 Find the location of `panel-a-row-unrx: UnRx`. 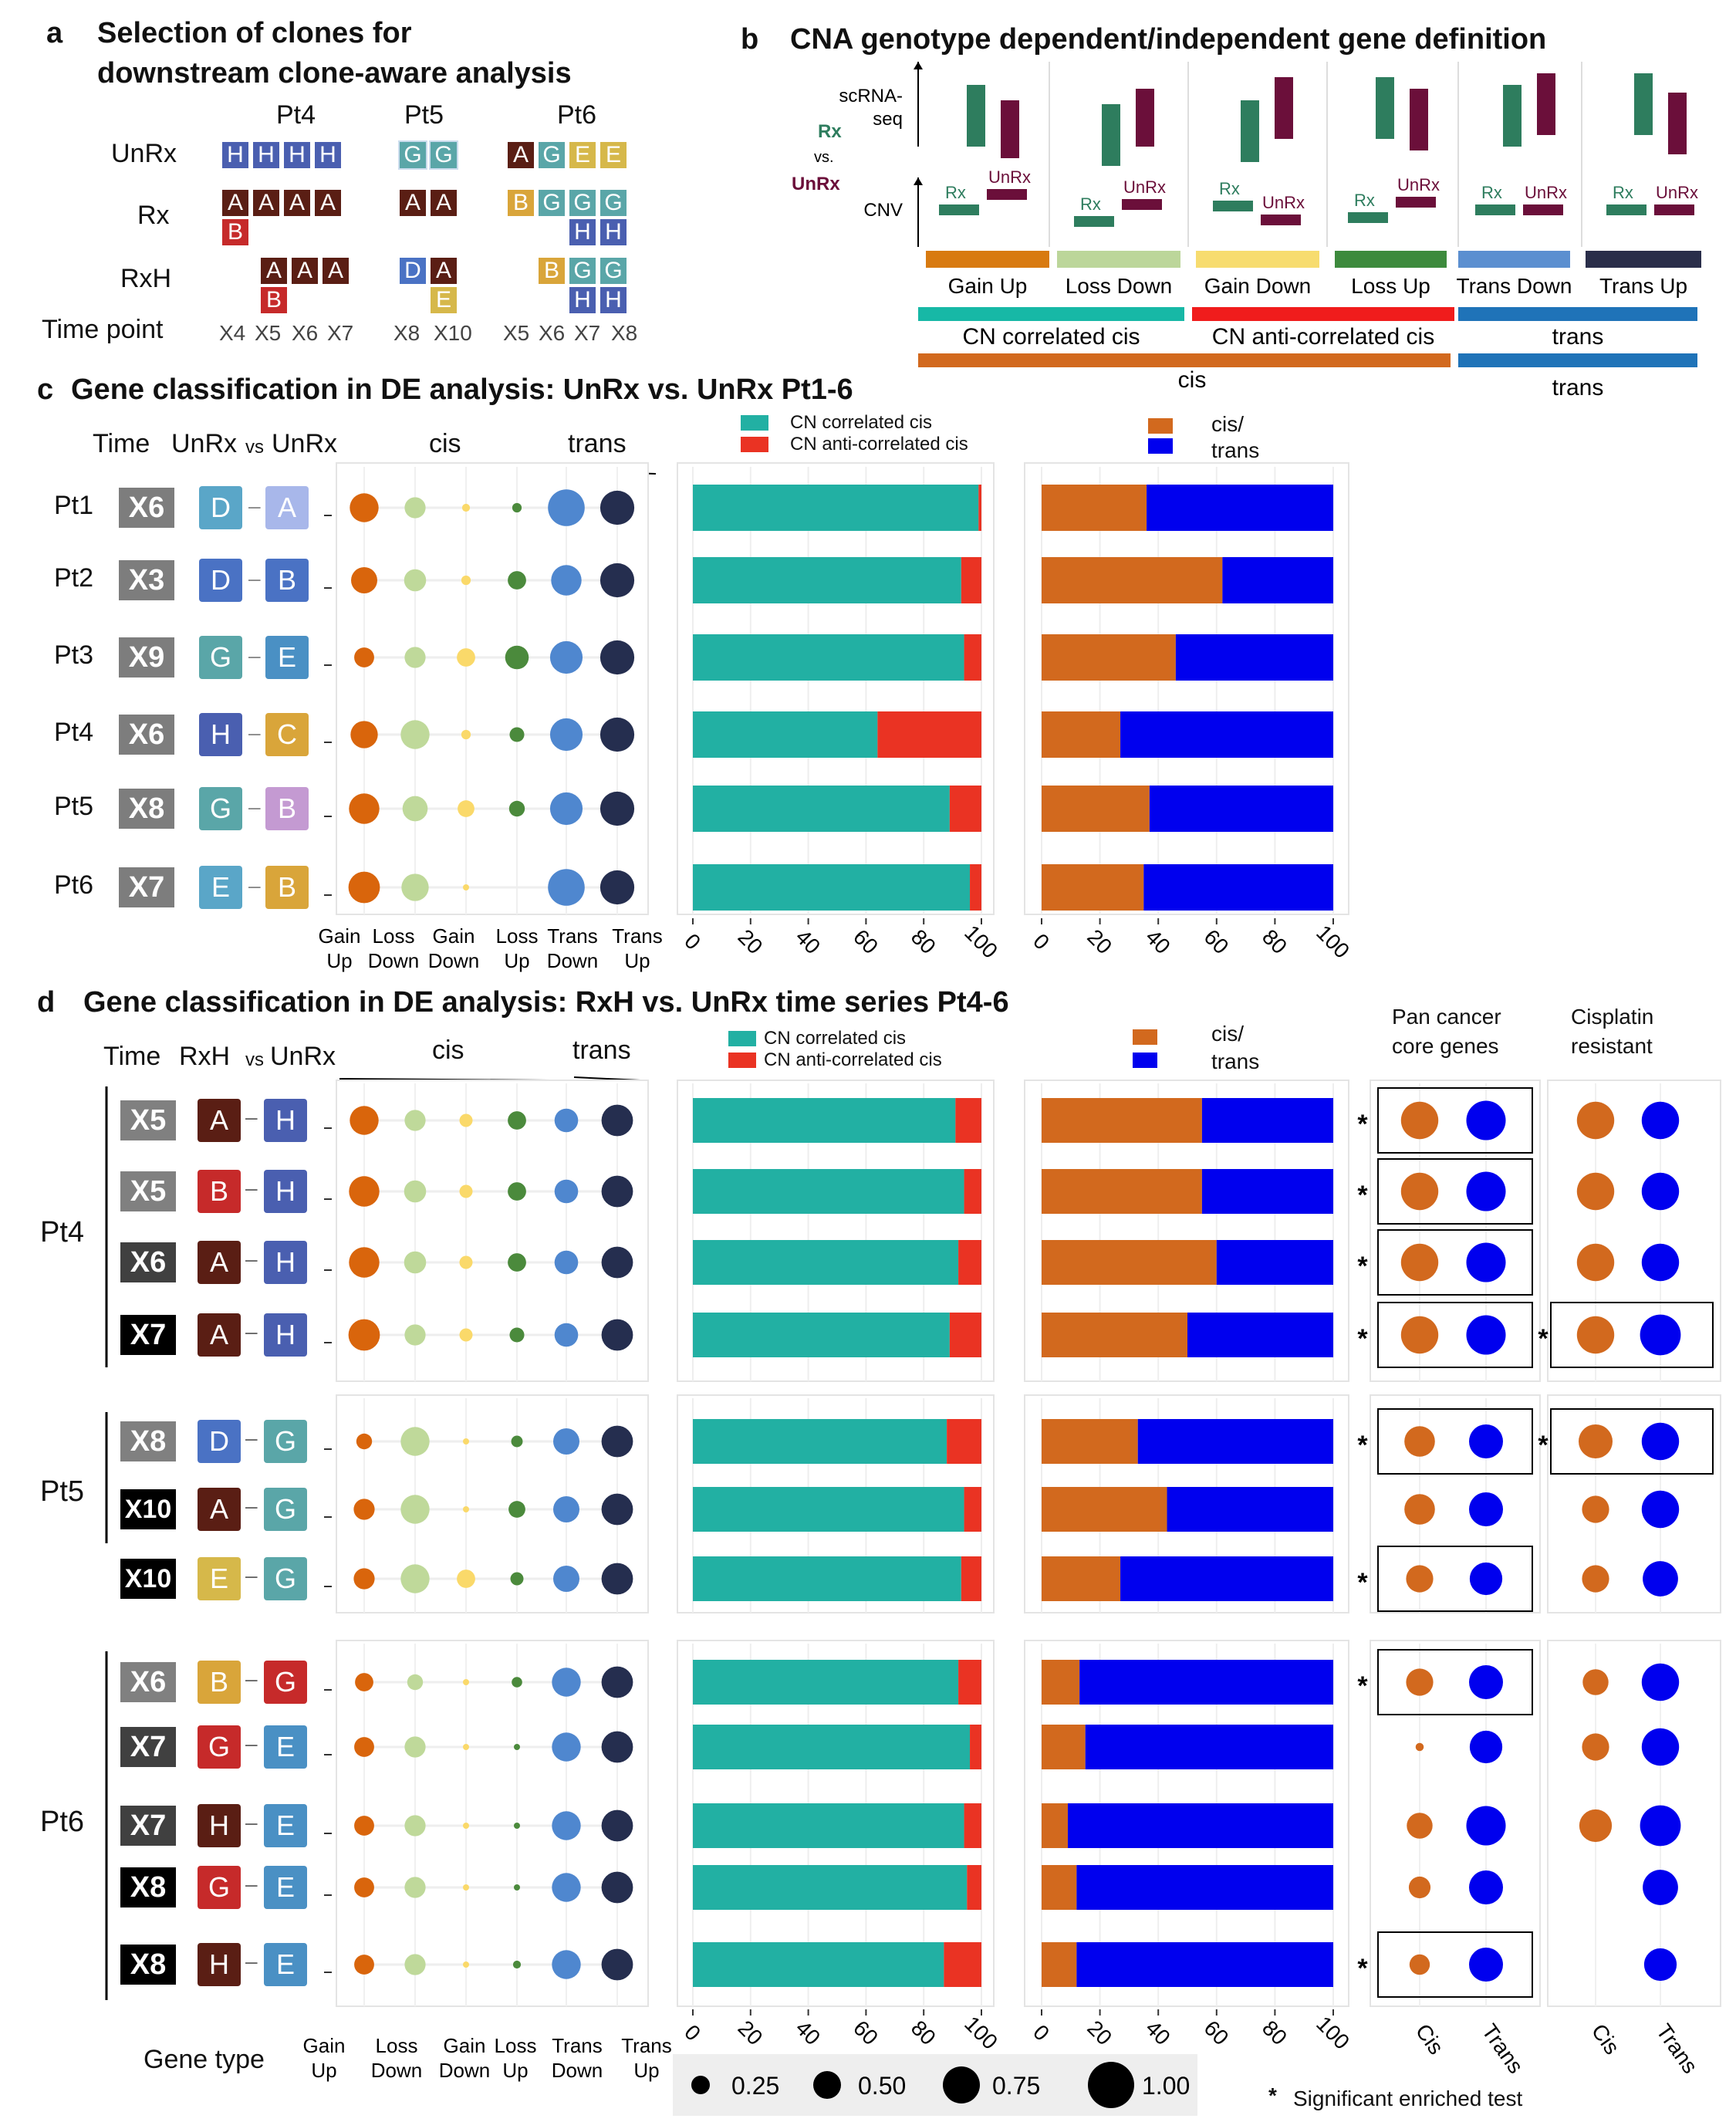

panel-a-row-unrx: UnRx is located at coordinates (144, 153).